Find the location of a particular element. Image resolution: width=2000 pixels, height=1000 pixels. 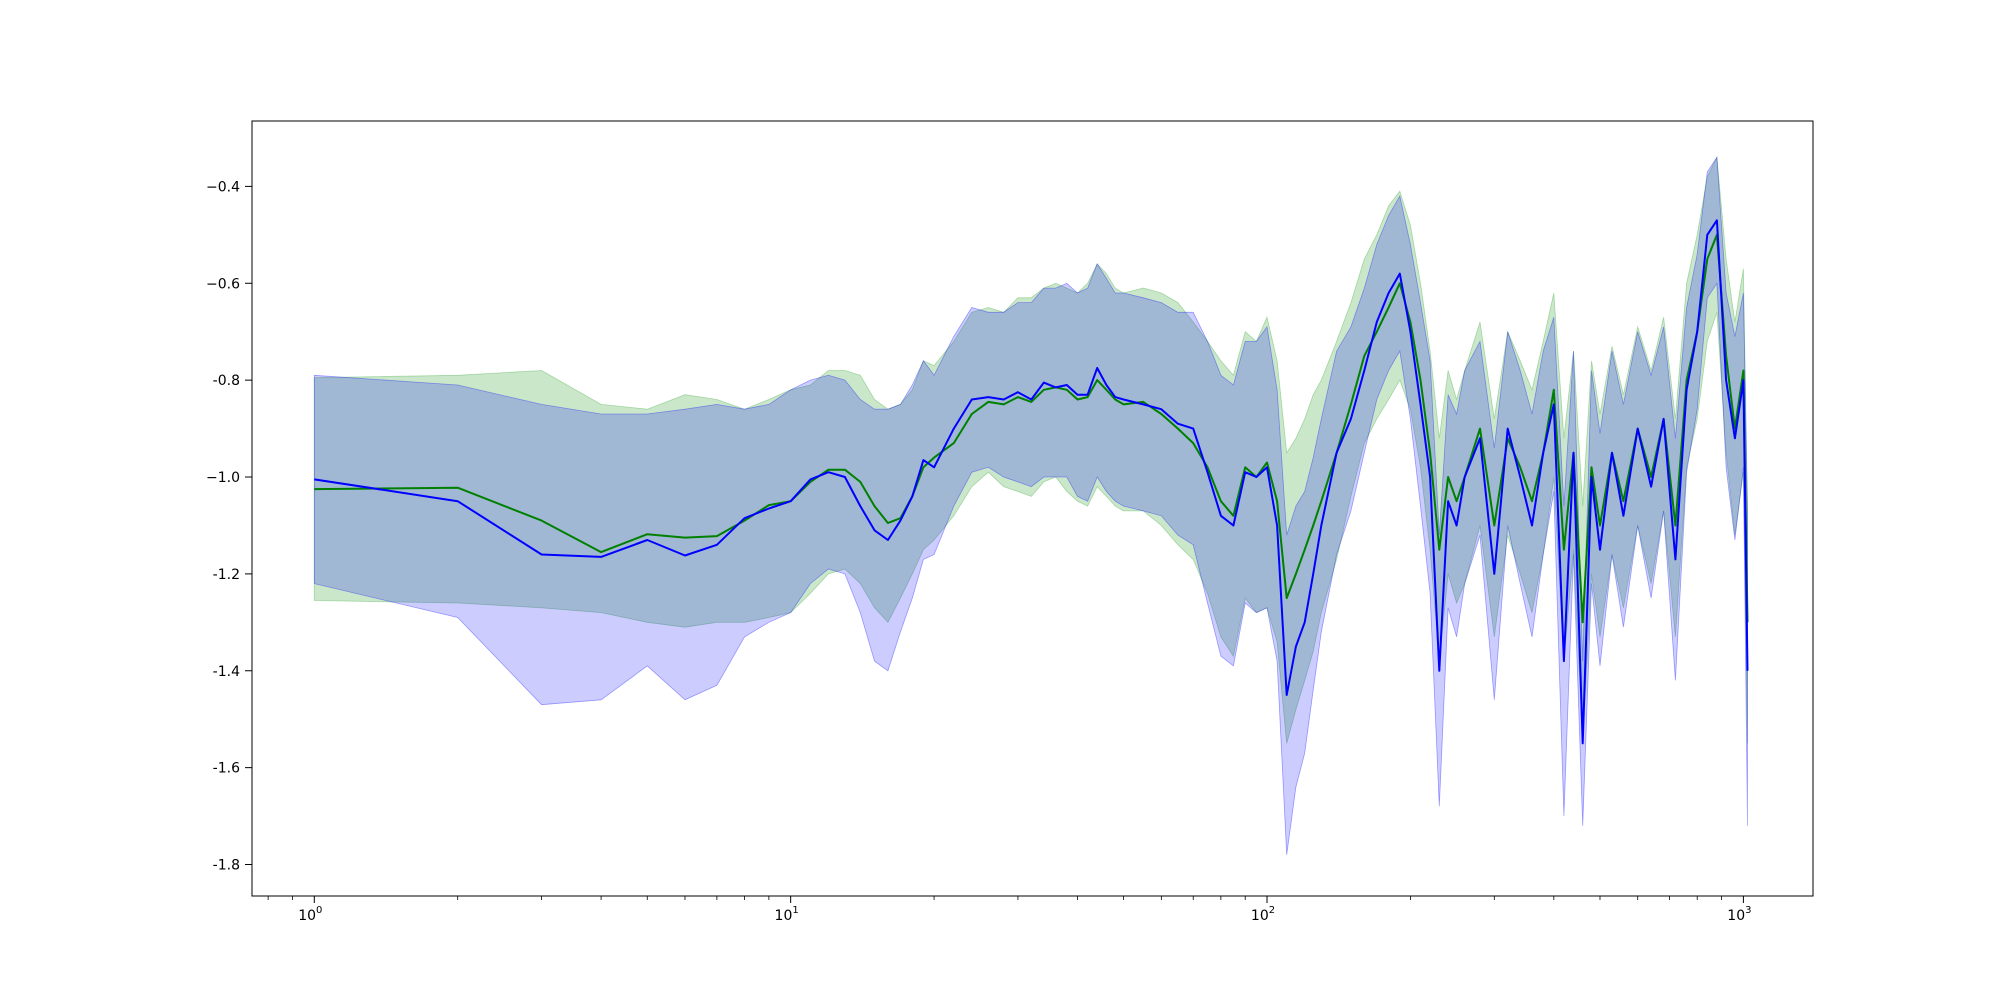

y-axis: −0.4 −0.6 -0.8 −1.0 -1.2 -1.4 -1.6 -1.8 is located at coordinates (229, 526).